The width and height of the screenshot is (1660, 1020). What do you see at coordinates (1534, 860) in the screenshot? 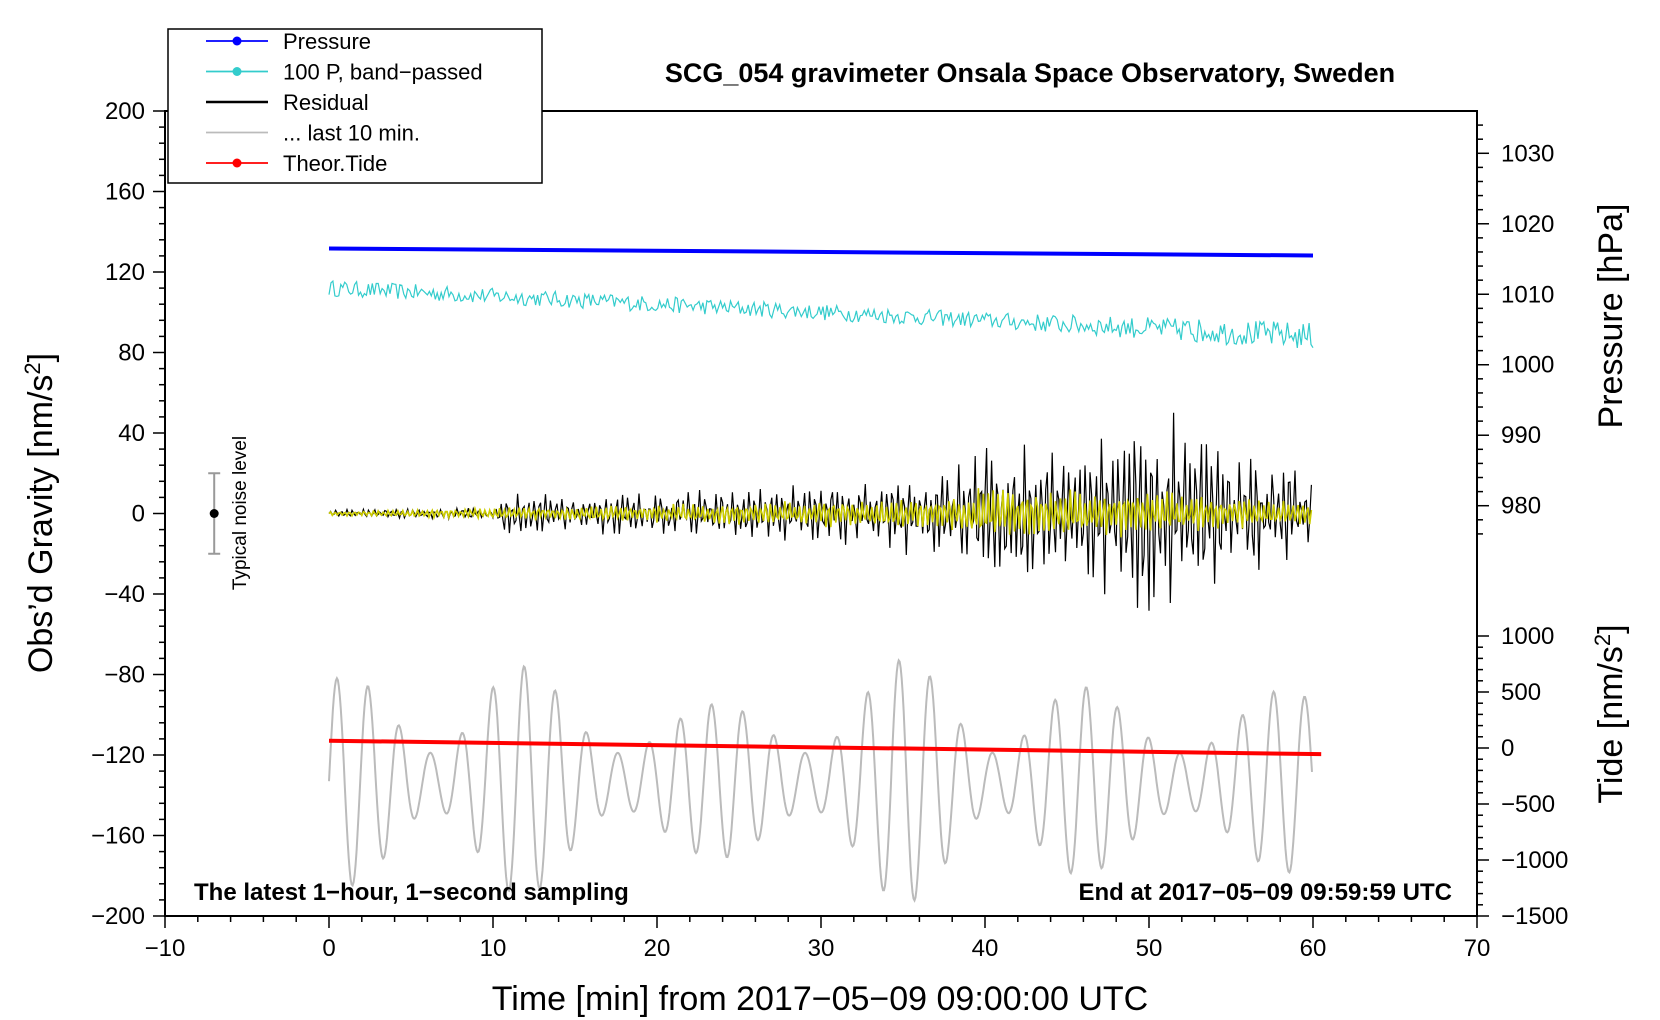
I see `tide-tick-label: −1000` at bounding box center [1534, 860].